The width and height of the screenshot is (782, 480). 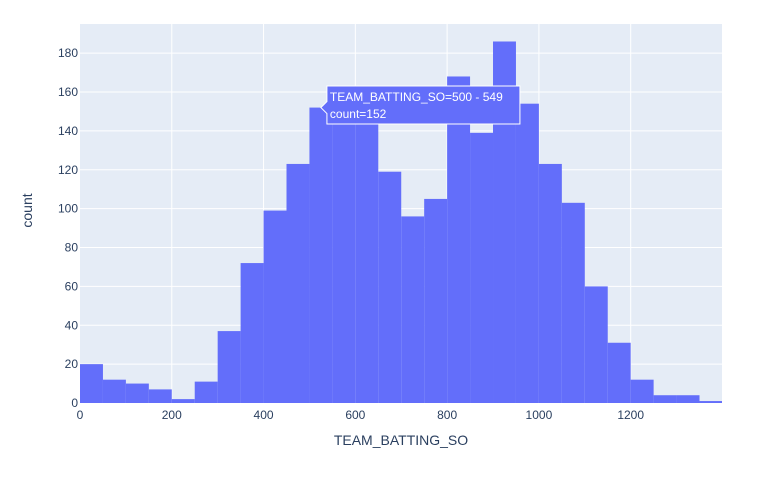 What do you see at coordinates (416, 97) in the screenshot?
I see `hover-tooltip-label: TEAM_BATTING_SO=500 - 549` at bounding box center [416, 97].